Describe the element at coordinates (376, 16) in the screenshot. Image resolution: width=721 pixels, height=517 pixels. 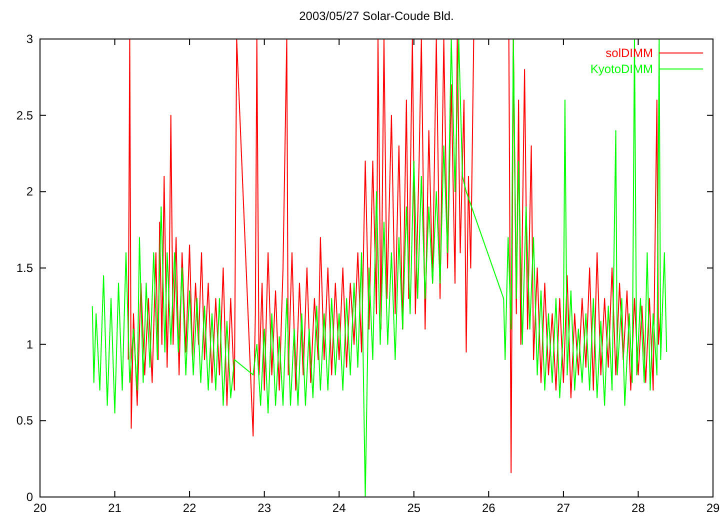
I see `chart-title: 2003/05/27 Solar-Coude Bld.` at that location.